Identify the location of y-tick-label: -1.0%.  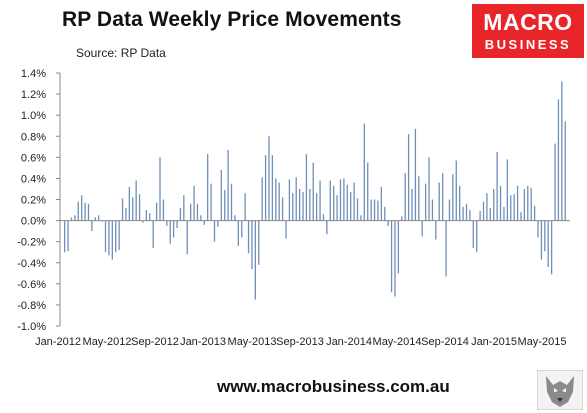
(31, 327).